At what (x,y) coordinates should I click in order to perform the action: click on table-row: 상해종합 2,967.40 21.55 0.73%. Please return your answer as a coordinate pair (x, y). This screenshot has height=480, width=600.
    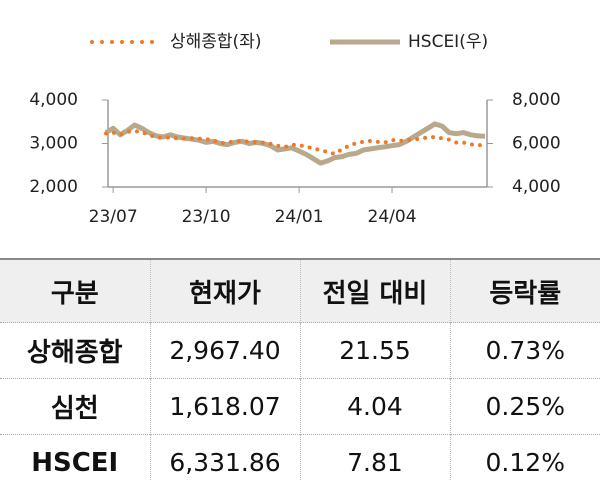
    Looking at the image, I should click on (300, 350).